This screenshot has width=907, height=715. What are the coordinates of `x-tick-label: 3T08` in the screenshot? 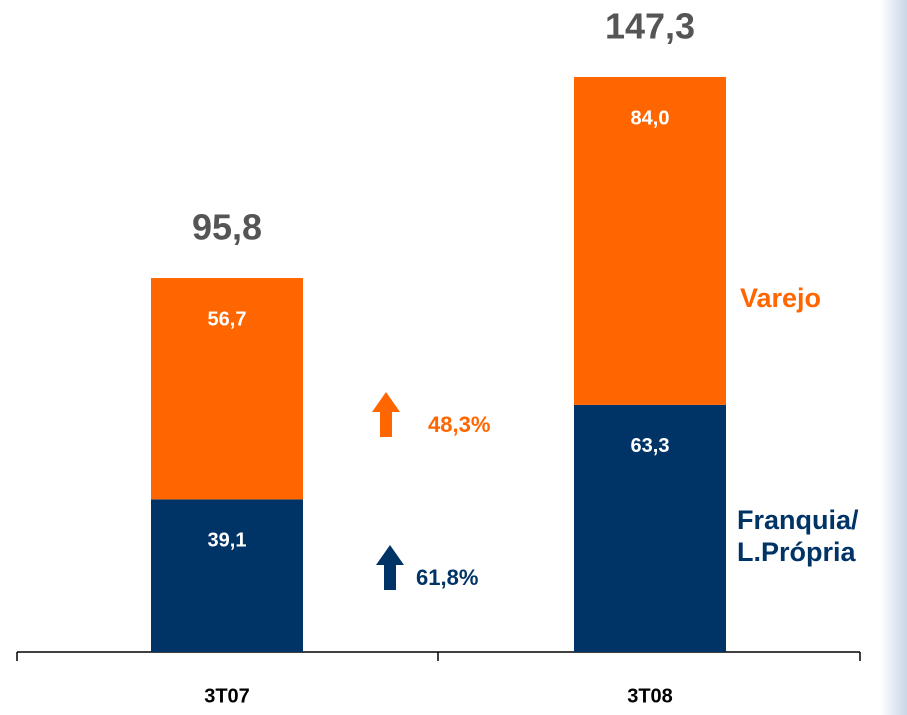 It's located at (650, 696).